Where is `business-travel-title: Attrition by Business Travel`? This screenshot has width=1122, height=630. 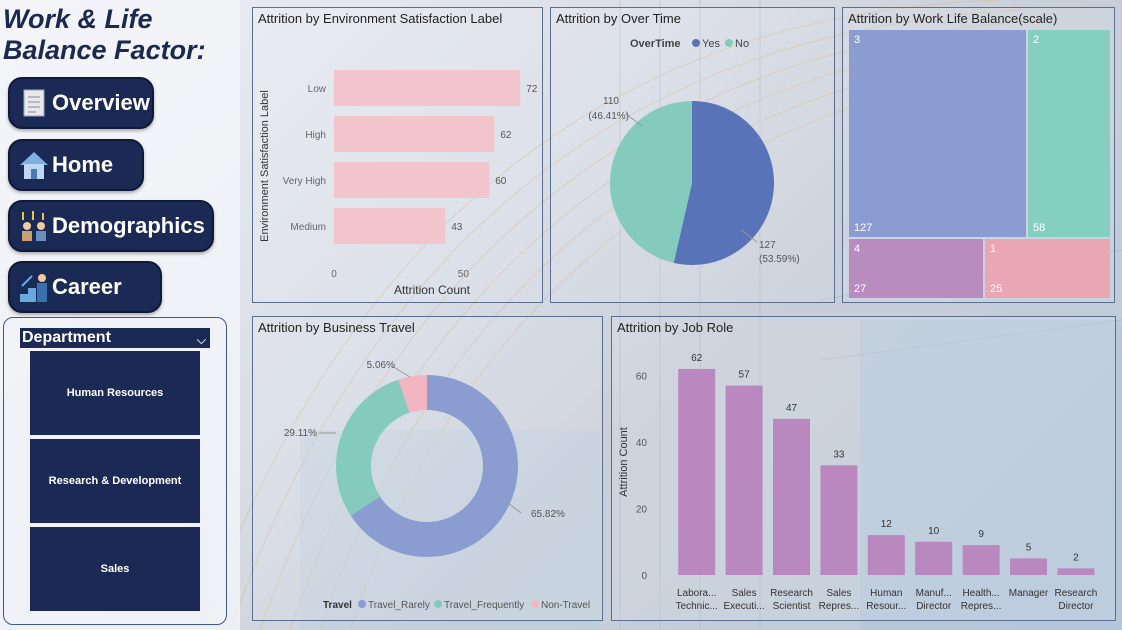
business-travel-title: Attrition by Business Travel is located at coordinates (336, 327).